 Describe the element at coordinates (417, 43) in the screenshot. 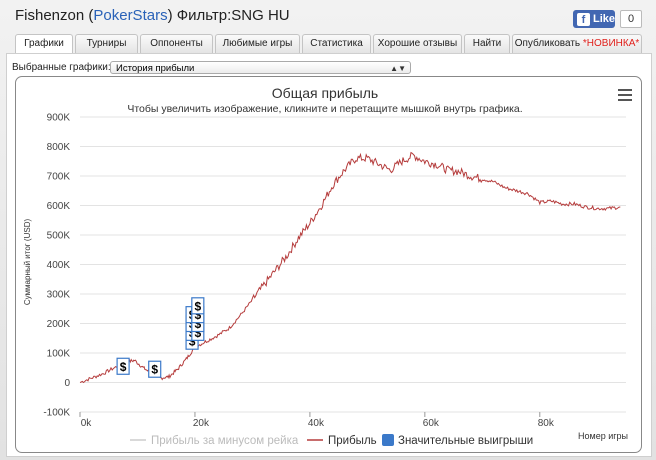

I see `tab-good-reviews: Хорошие отзывы` at that location.